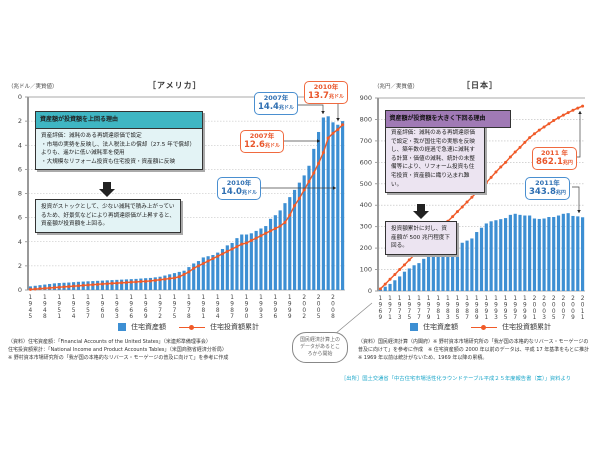 The image size is (600, 450). I want to click on jp-bar-1980, so click(433, 272).